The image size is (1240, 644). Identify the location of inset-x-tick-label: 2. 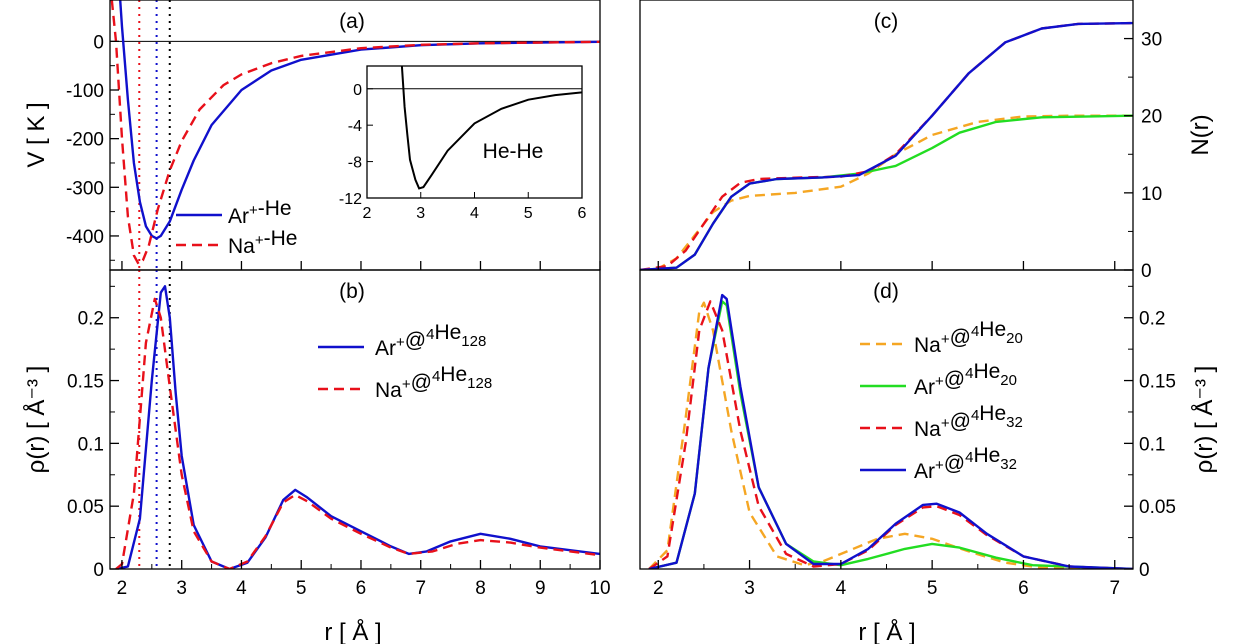
(367, 213).